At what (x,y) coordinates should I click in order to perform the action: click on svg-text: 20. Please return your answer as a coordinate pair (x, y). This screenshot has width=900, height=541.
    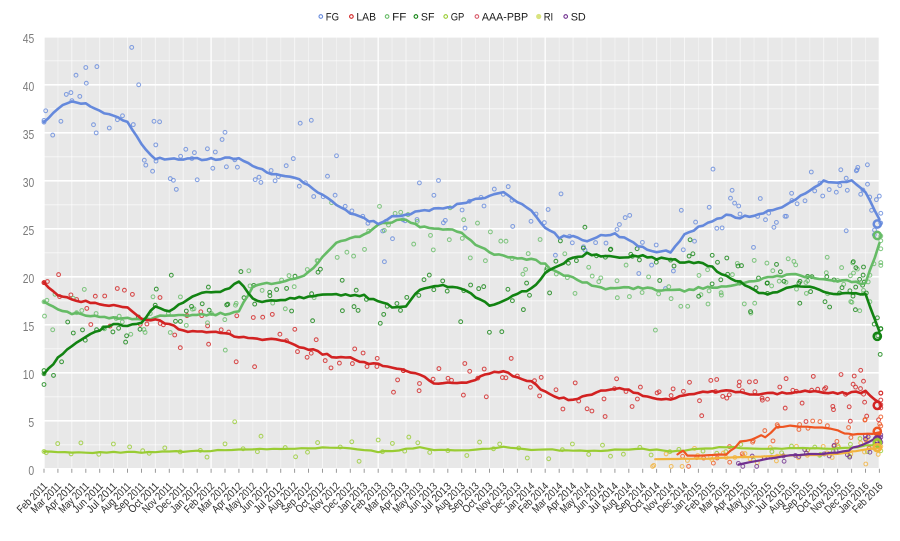
    Looking at the image, I should click on (29, 279).